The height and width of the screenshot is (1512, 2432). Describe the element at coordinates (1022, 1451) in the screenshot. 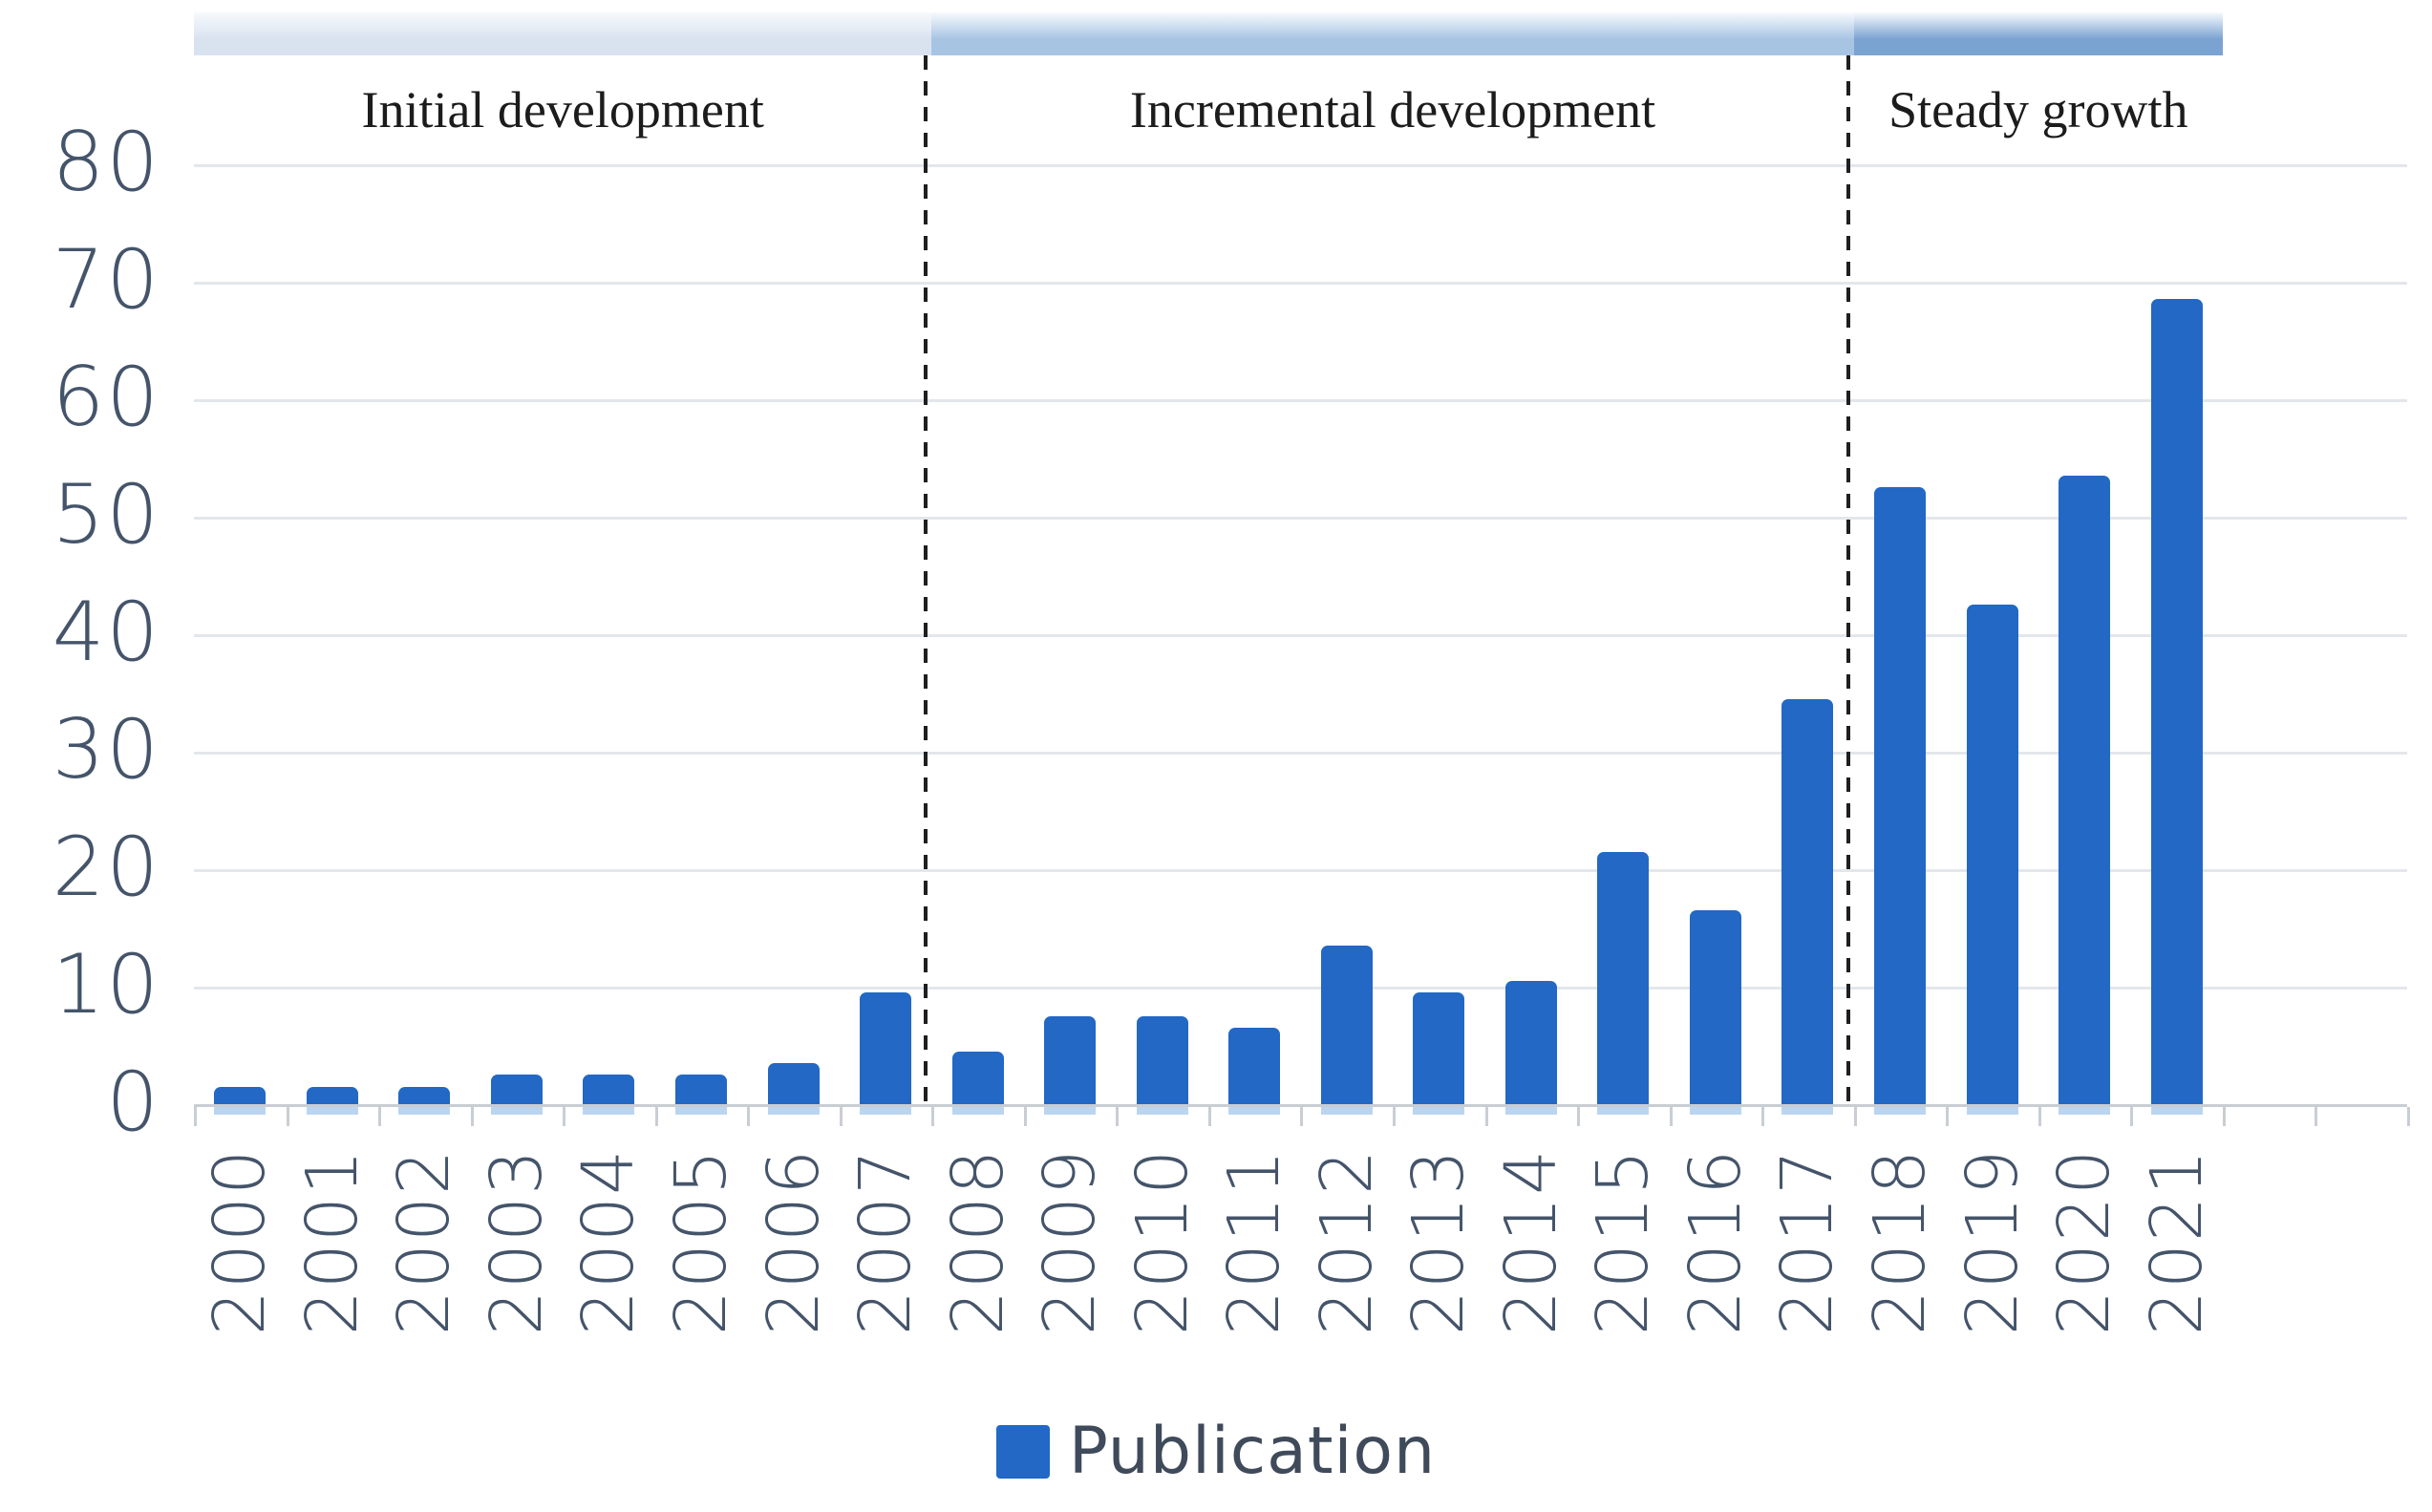

I see `legend-swatch-publication` at that location.